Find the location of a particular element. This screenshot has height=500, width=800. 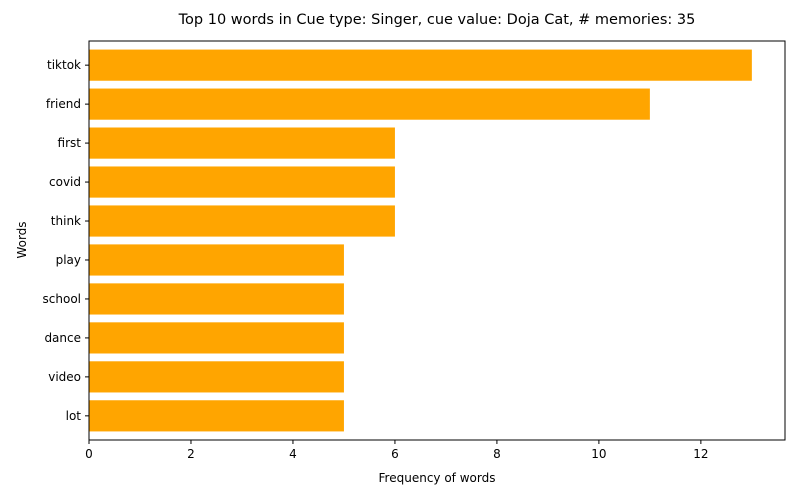

x-tick-label: 12 is located at coordinates (700, 454).